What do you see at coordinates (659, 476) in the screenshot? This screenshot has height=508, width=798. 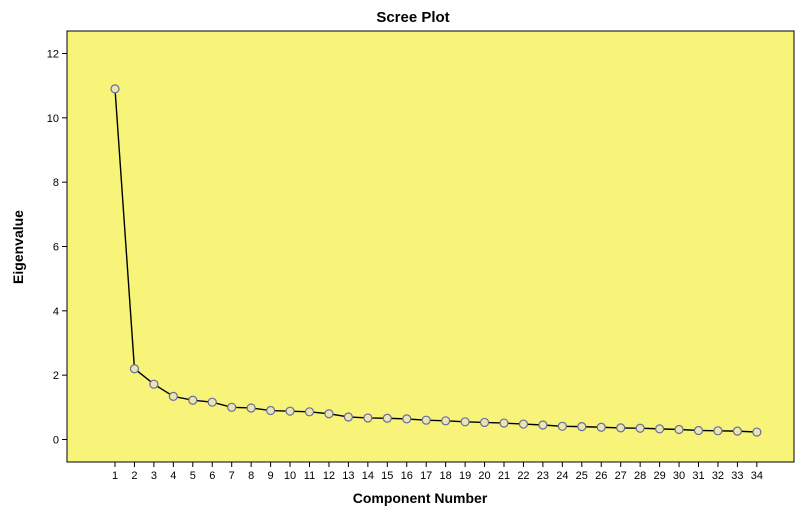 I see `x-tick-label: 29` at bounding box center [659, 476].